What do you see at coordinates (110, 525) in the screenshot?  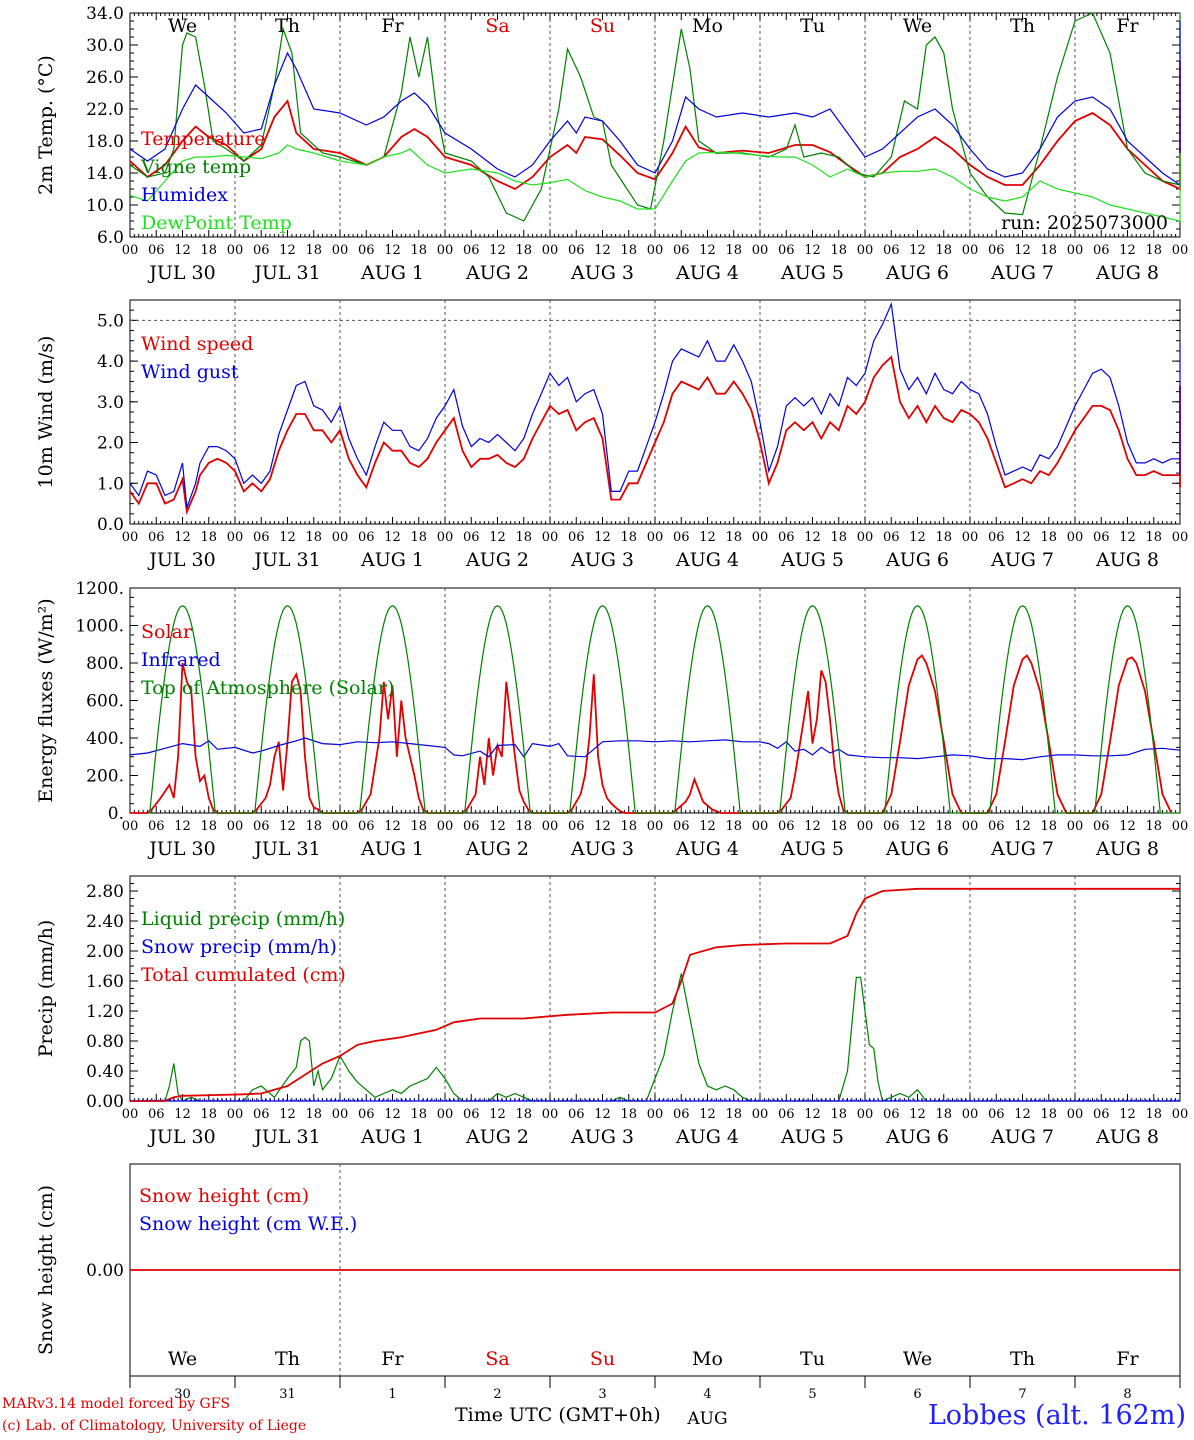 I see `y-tick-label: 0.0` at bounding box center [110, 525].